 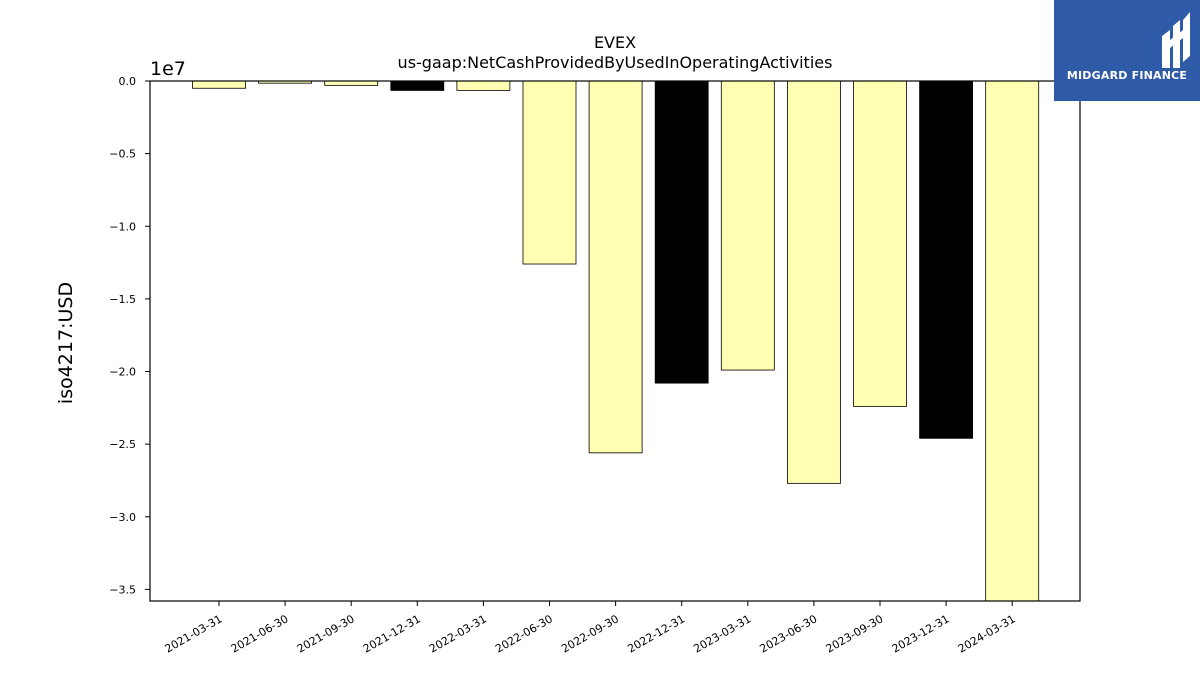 What do you see at coordinates (122, 589) in the screenshot?
I see `y-tick-label: −3.5` at bounding box center [122, 589].